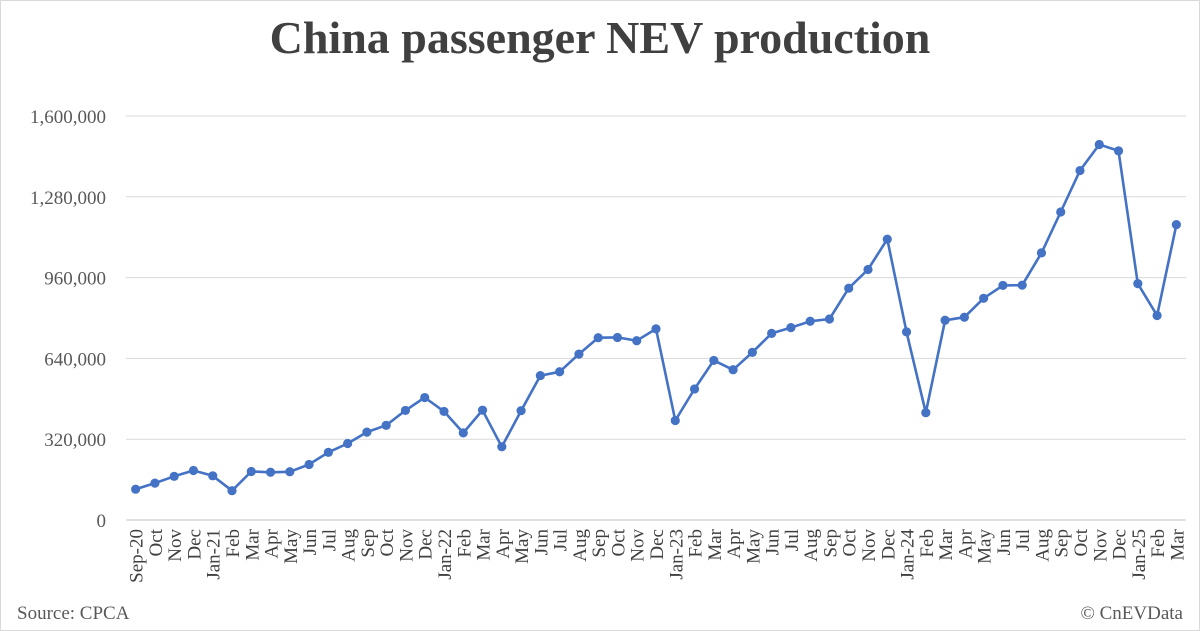  I want to click on x-tick-label: Jan-22, so click(445, 554).